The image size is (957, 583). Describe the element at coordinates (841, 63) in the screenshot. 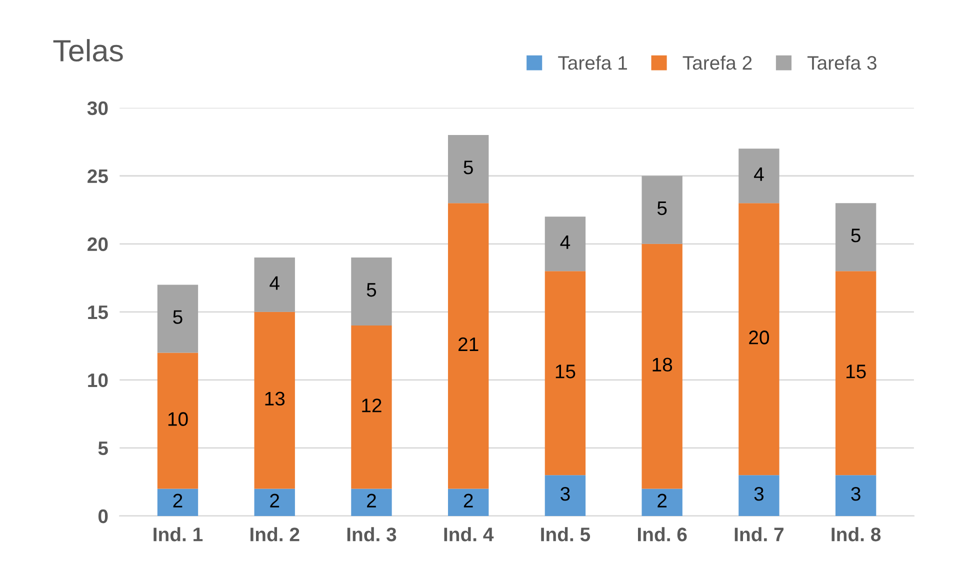

I see `legend-label: Tarefa 3` at that location.